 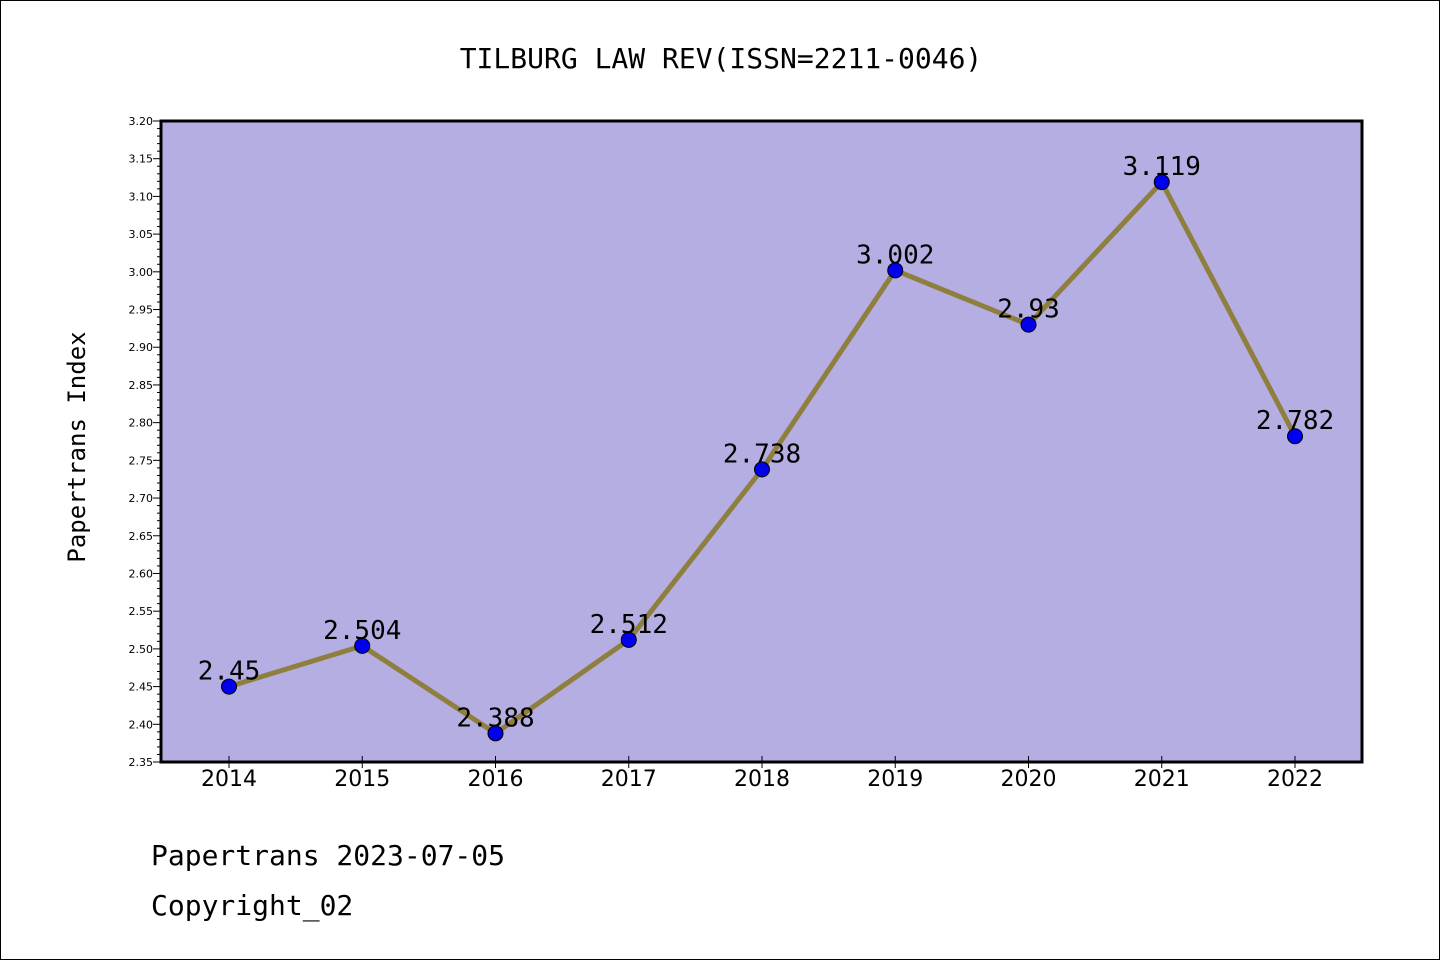 I want to click on y-tick-label: 2.55, so click(x=141, y=611).